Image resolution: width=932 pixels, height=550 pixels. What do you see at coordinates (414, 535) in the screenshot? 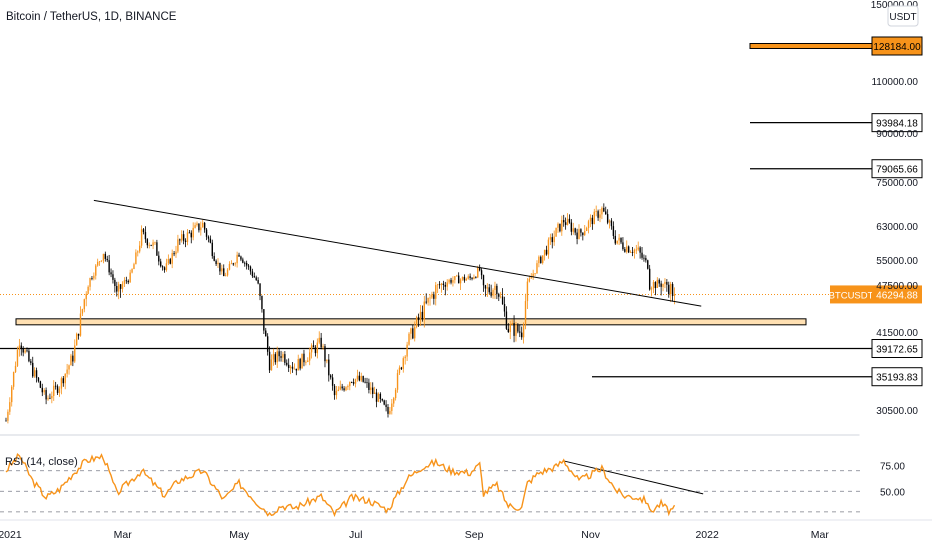
I see `time-axis: 2021 Mar May Jul Sep Nov 2022 Mar` at bounding box center [414, 535].